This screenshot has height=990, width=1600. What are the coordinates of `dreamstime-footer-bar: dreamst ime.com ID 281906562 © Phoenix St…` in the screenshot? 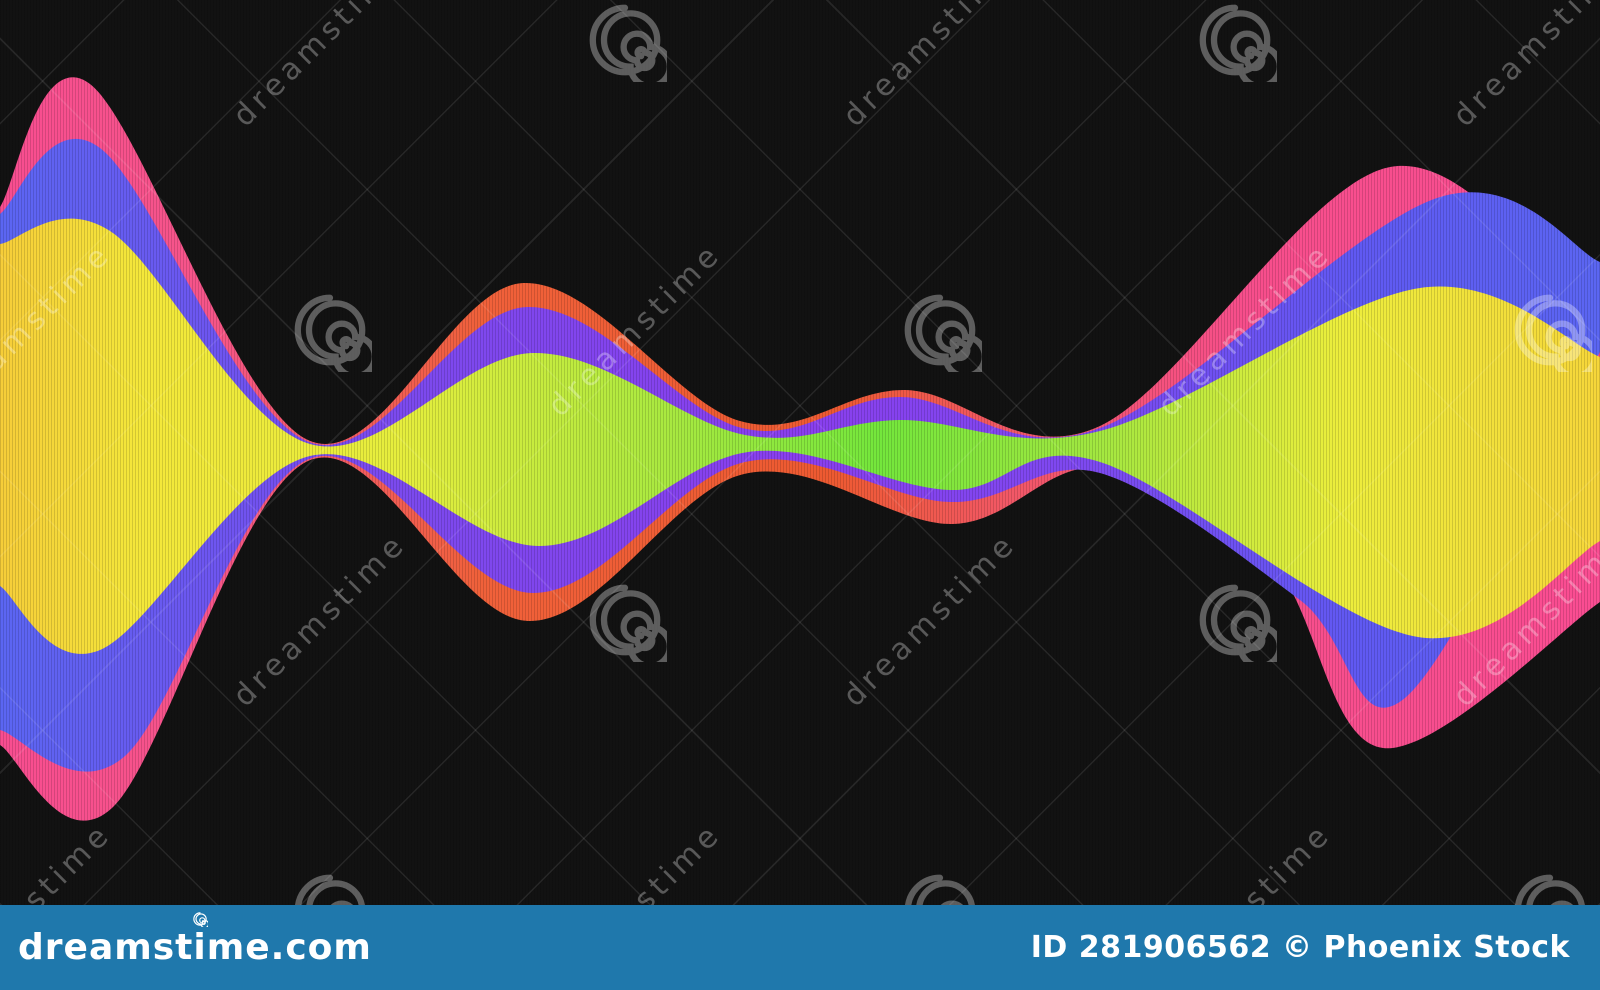 It's located at (800, 947).